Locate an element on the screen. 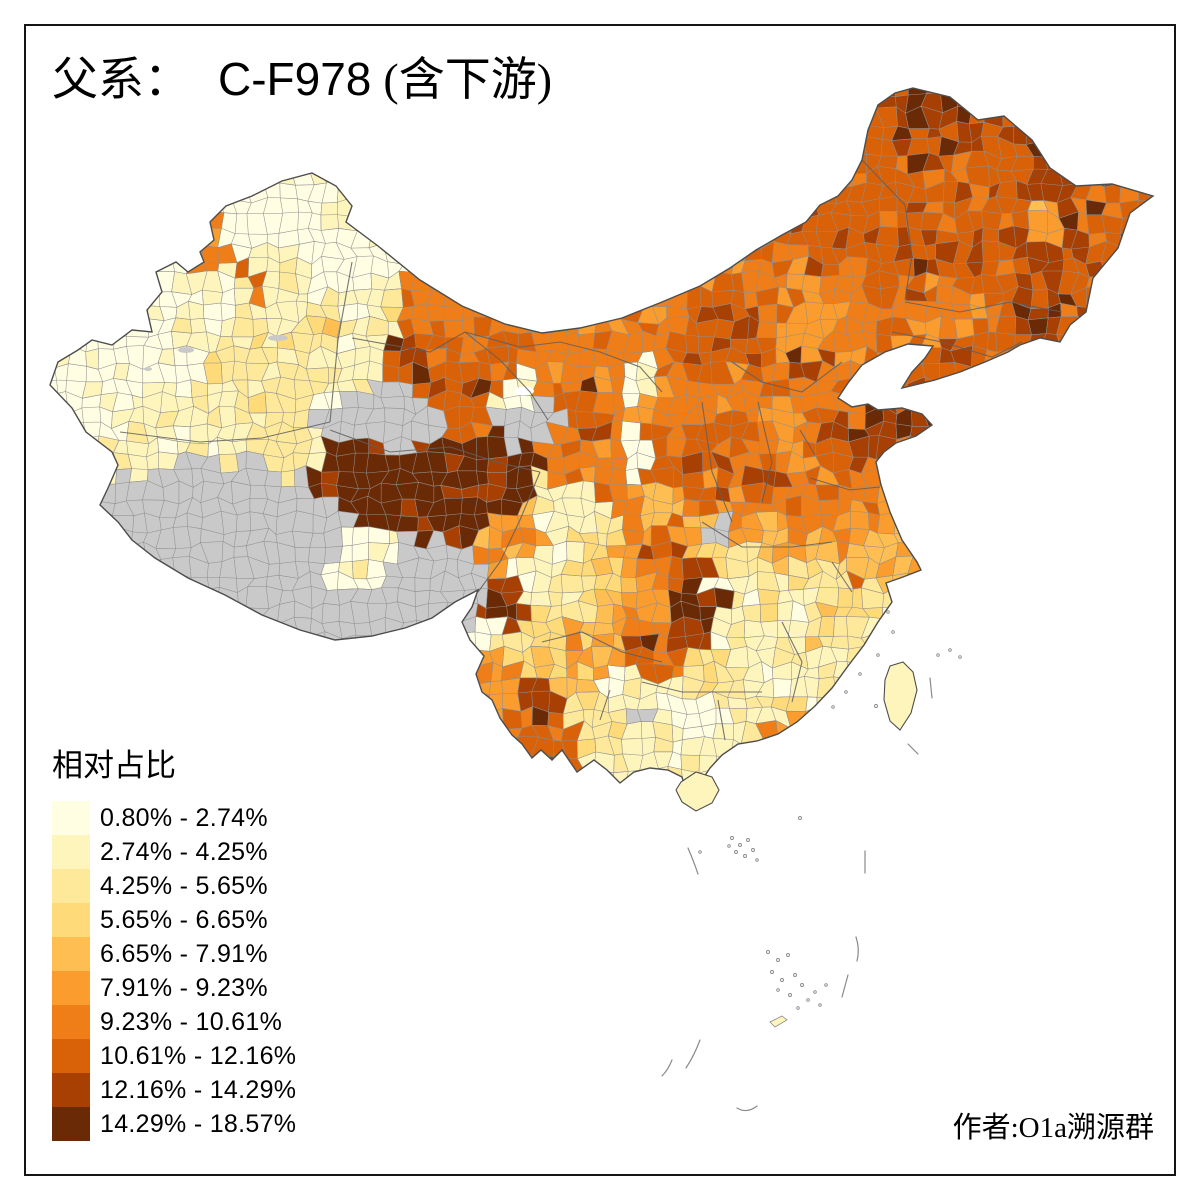  map-title: 父系： C-F978 (含下游) is located at coordinates (302, 80).